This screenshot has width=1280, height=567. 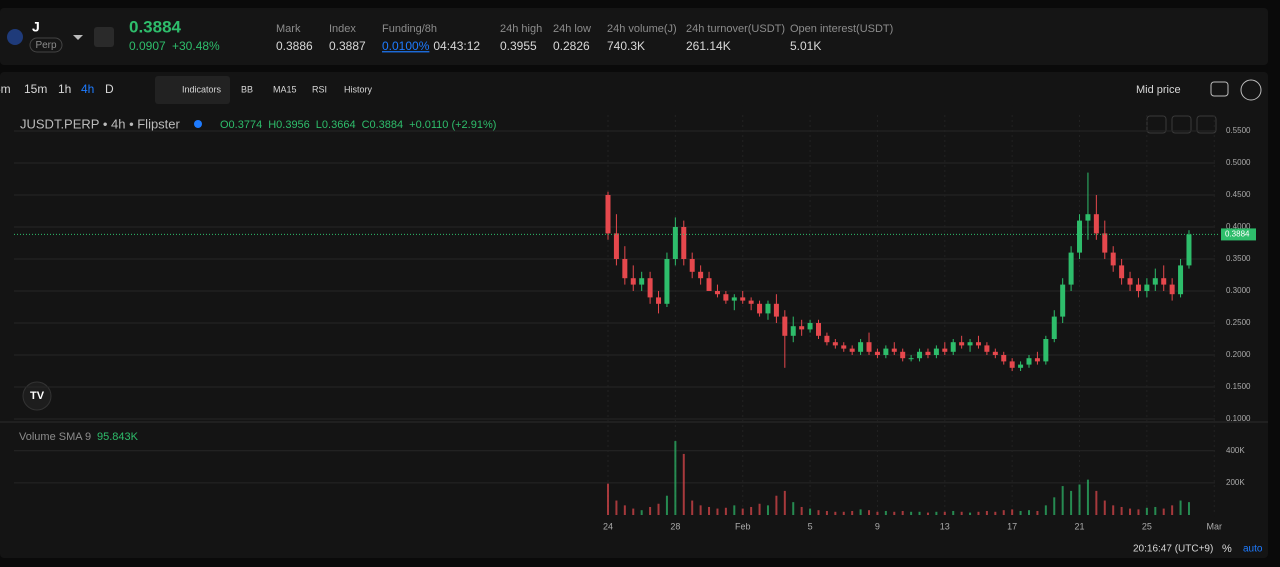 I want to click on tv-logo, so click(x=37, y=396).